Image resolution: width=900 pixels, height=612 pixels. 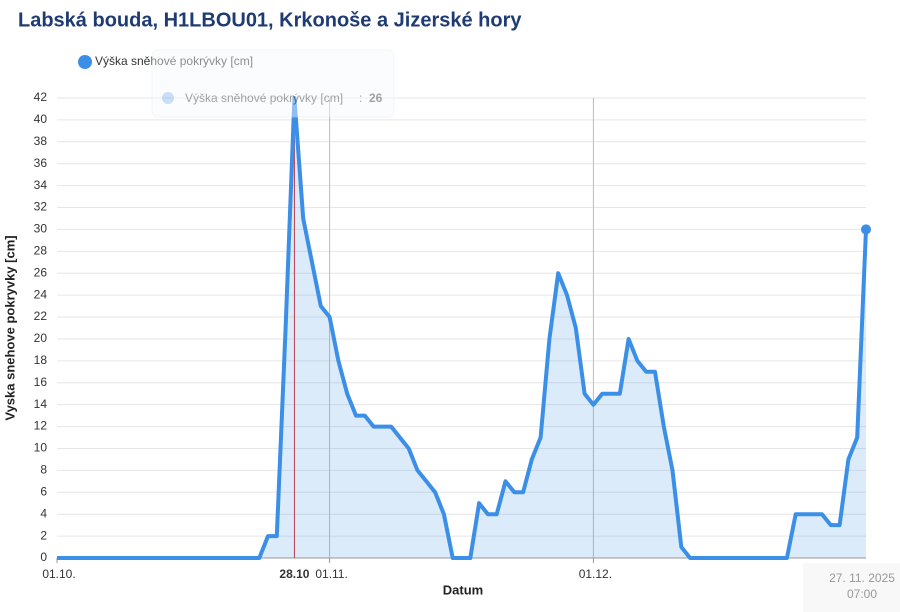 What do you see at coordinates (41, 119) in the screenshot?
I see `y-tick-label: 40` at bounding box center [41, 119].